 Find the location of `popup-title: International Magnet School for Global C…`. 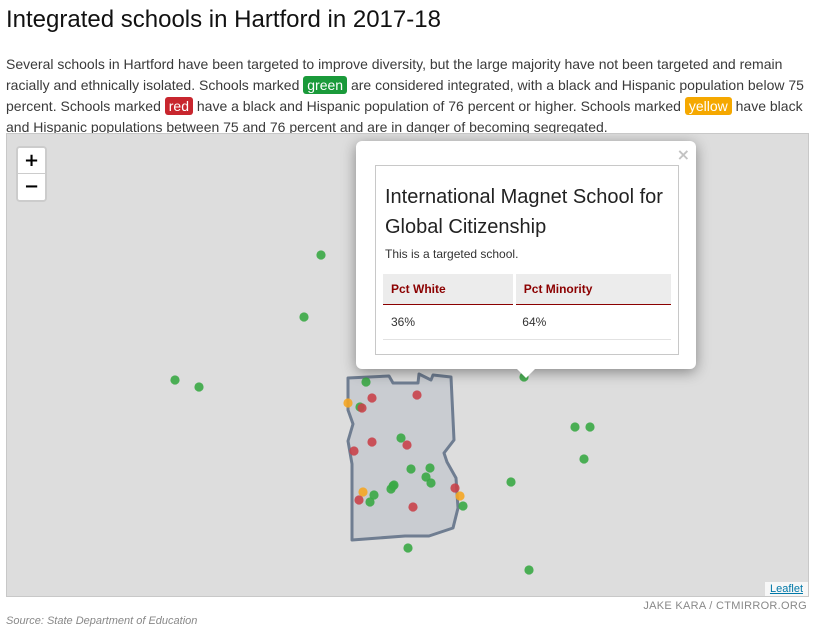

popup-title: International Magnet School for Global C… is located at coordinates (524, 212).